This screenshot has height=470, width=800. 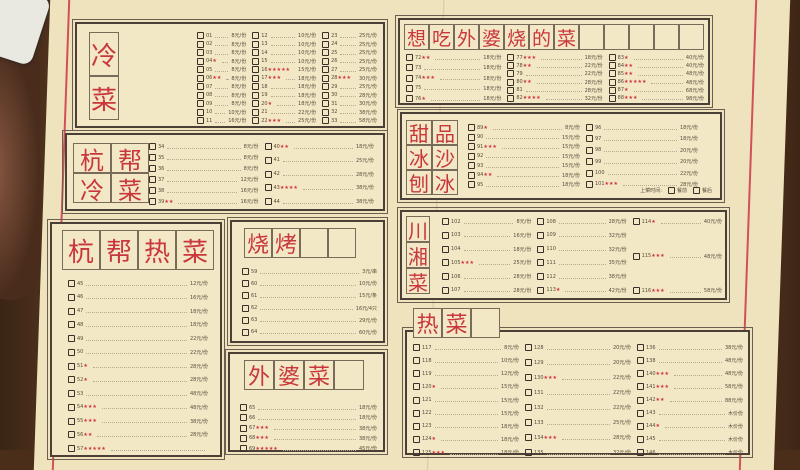 What do you see at coordinates (466, 361) in the screenshot?
I see `menu-item: 118 10元/份` at bounding box center [466, 361].